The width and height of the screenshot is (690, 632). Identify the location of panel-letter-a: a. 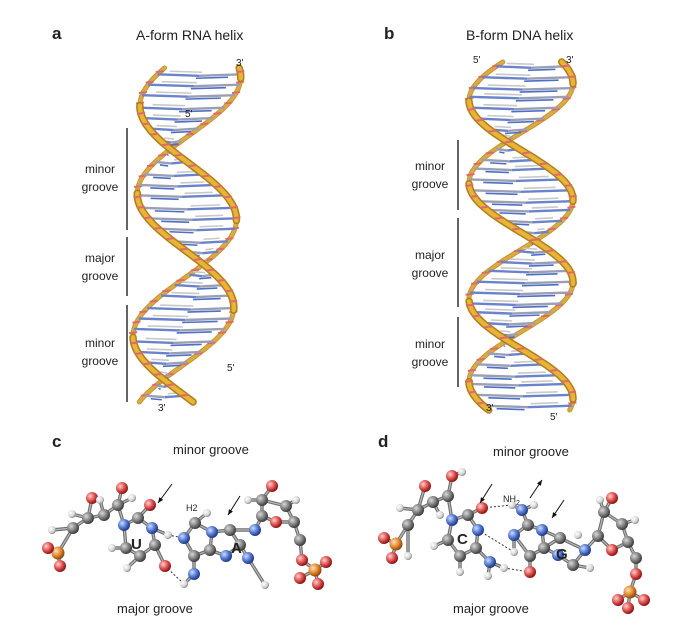
(57, 33).